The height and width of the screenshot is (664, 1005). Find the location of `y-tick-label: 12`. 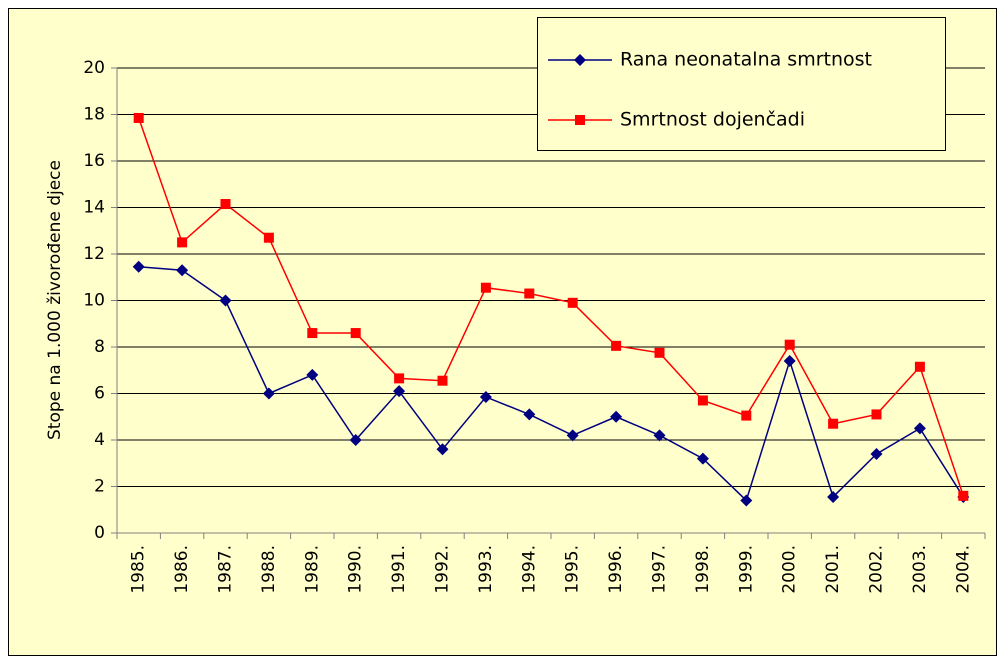

y-tick-label: 12 is located at coordinates (94, 254).